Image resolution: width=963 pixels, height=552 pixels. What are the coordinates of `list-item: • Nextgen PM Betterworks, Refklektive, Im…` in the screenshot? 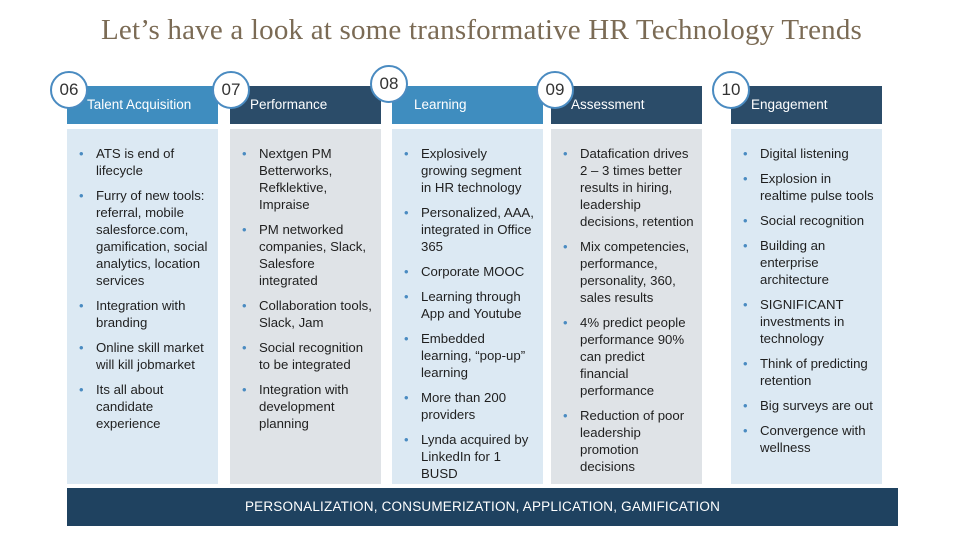 It's located at (307, 179).